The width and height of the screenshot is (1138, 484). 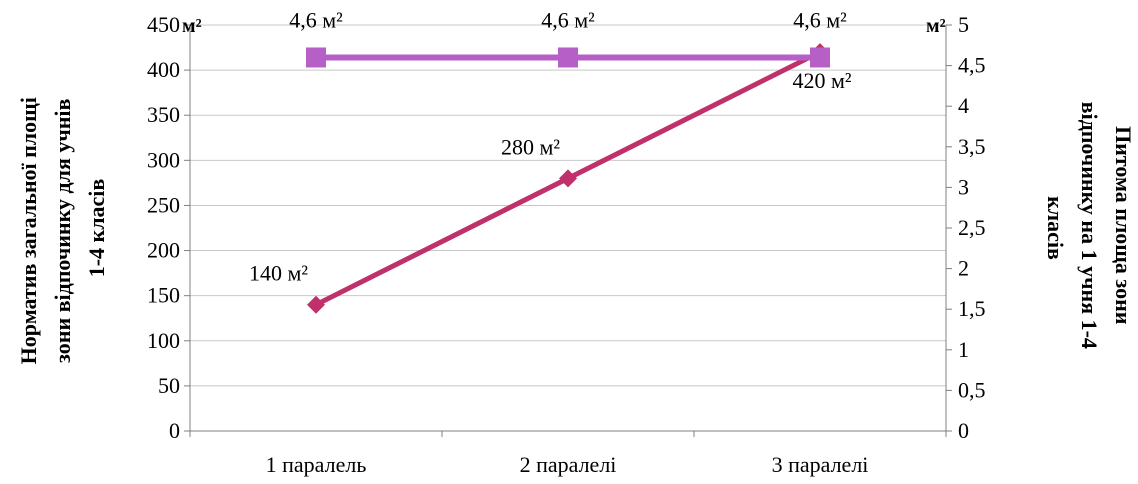 What do you see at coordinates (163, 114) in the screenshot?
I see `left-tick-label: 350` at bounding box center [163, 114].